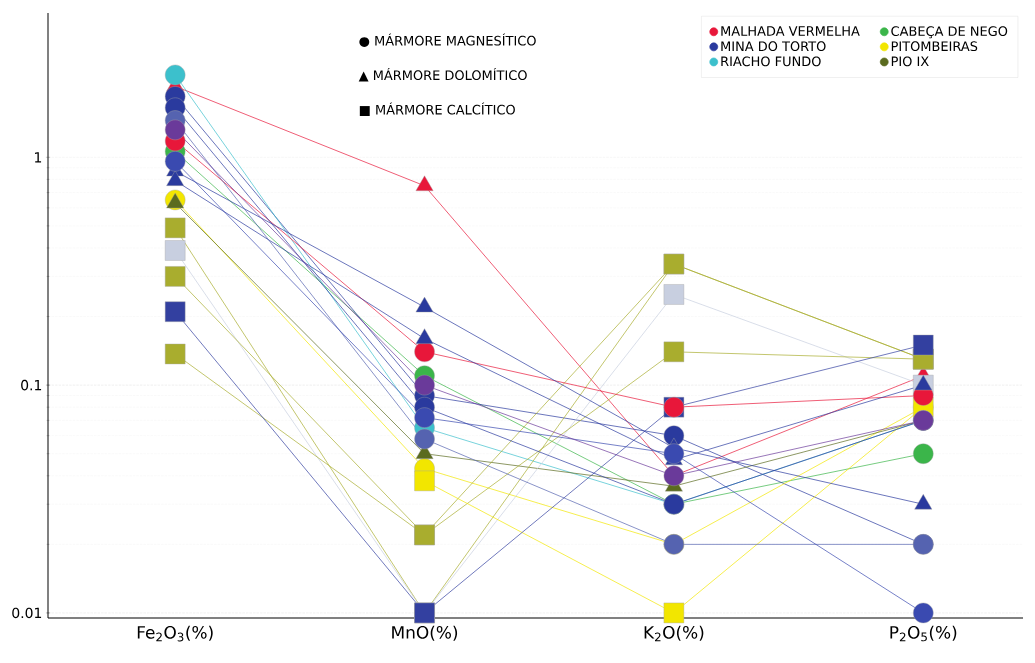 The height and width of the screenshot is (663, 1035). What do you see at coordinates (38, 157) in the screenshot?
I see `y-tick-label: 1` at bounding box center [38, 157].